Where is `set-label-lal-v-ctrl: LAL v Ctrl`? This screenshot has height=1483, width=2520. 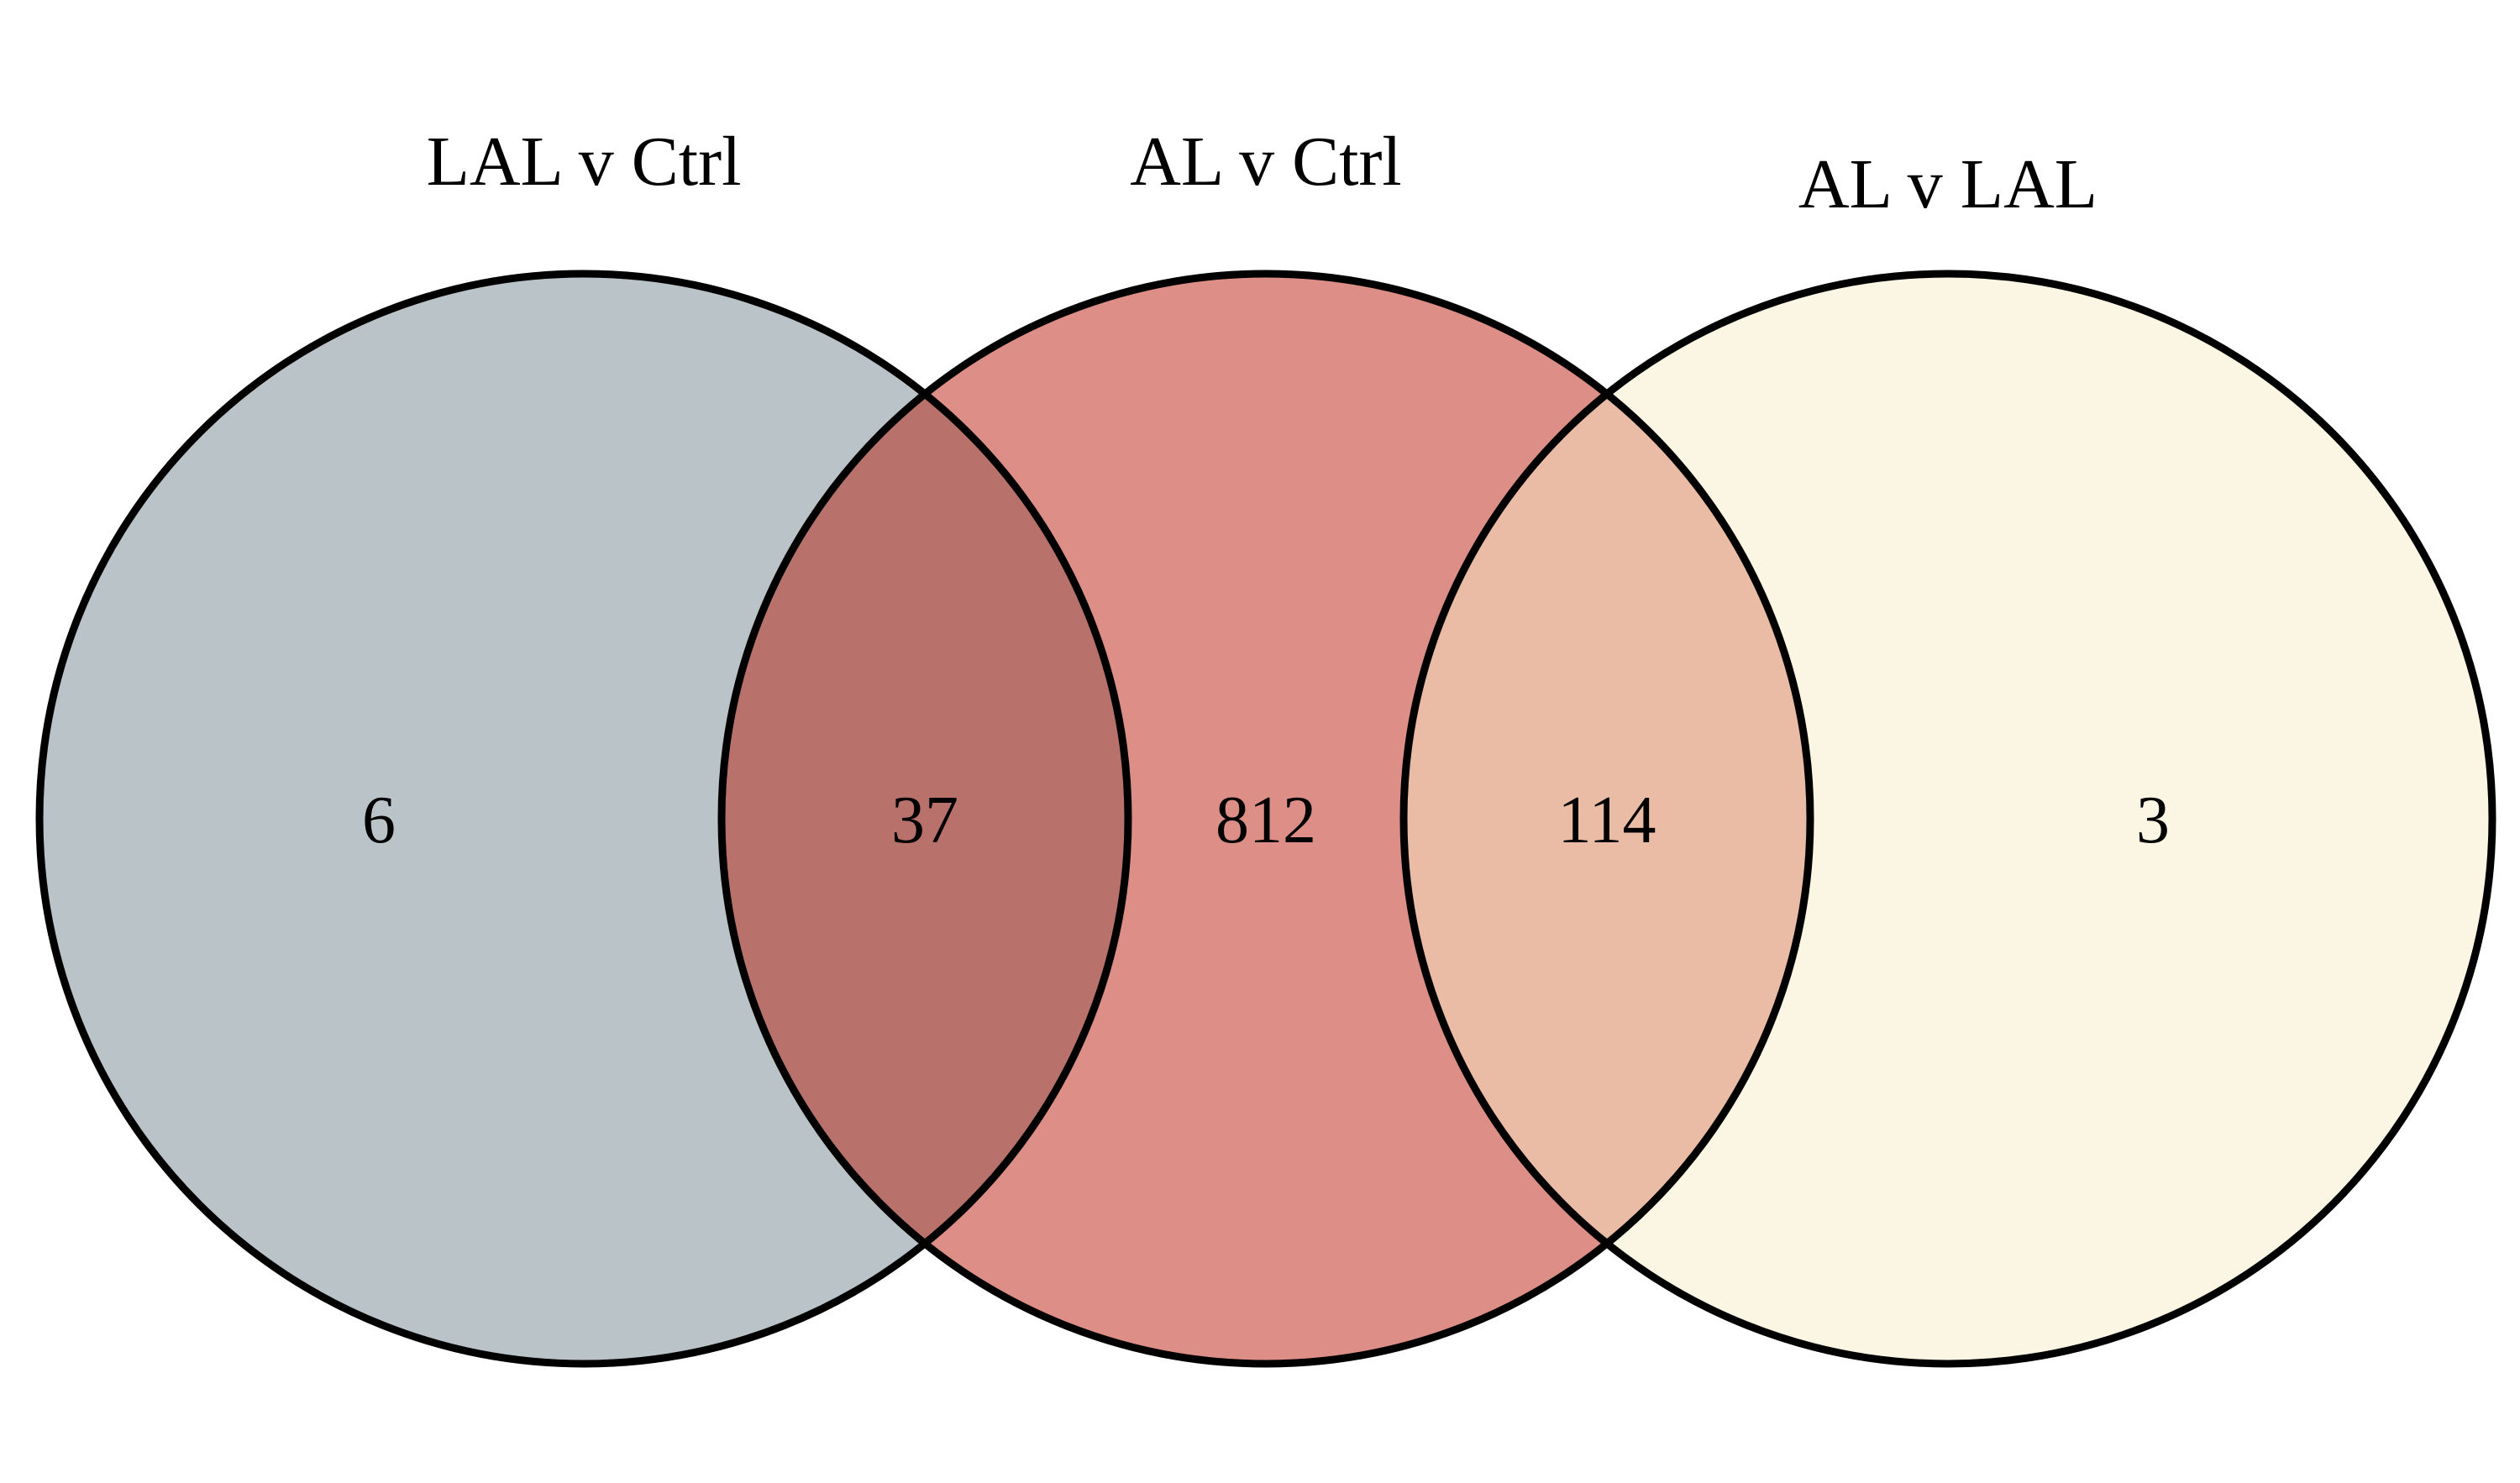 set-label-lal-v-ctrl: LAL v Ctrl is located at coordinates (584, 162).